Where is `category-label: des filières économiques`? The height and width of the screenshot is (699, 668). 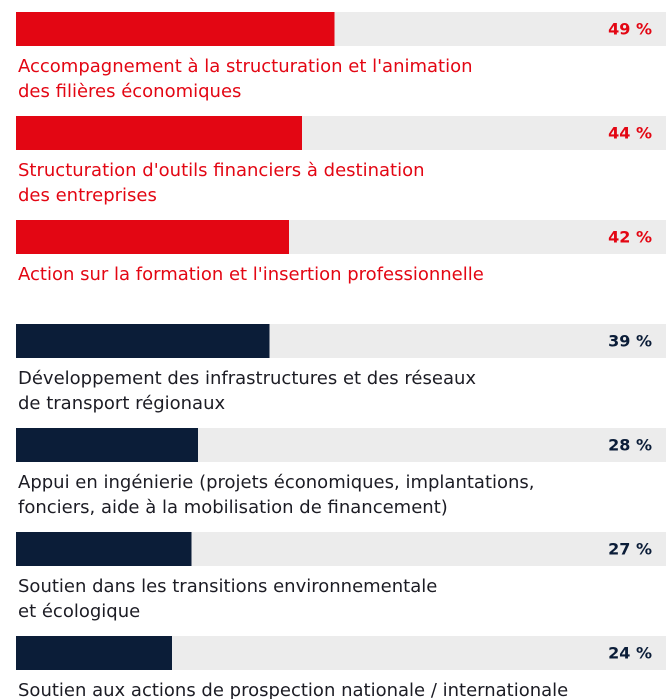 category-label: des filières économiques is located at coordinates (129, 91).